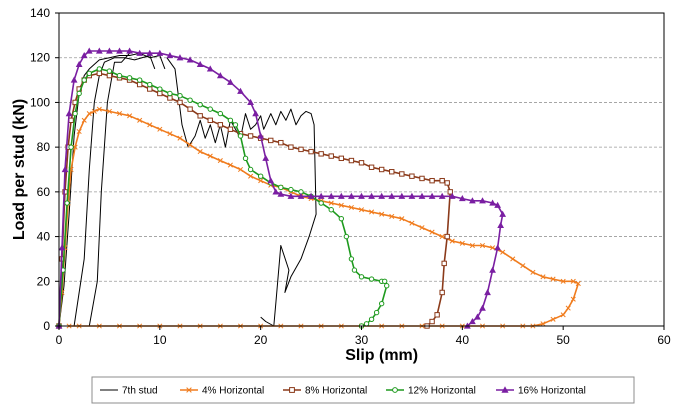  What do you see at coordinates (46, 326) in the screenshot?
I see `y-tick-label: 0` at bounding box center [46, 326].